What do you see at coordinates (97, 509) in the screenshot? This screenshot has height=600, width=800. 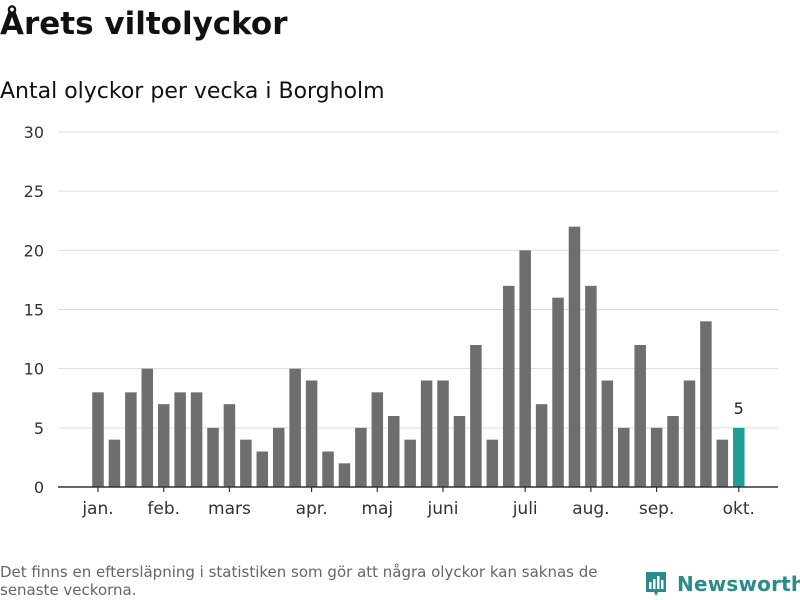 I see `x-tick-label: jan.` at bounding box center [97, 509].